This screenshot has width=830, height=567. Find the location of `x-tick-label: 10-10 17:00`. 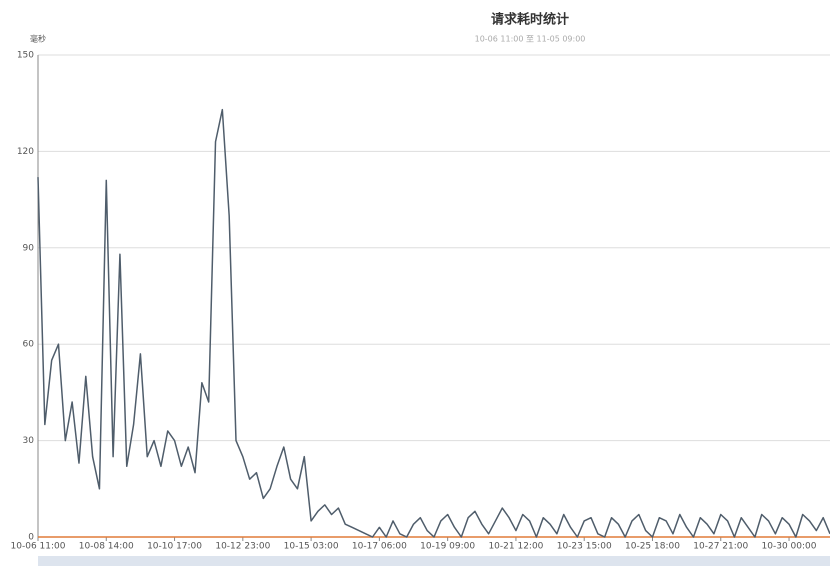

x-tick-label: 10-10 17:00 is located at coordinates (174, 547).